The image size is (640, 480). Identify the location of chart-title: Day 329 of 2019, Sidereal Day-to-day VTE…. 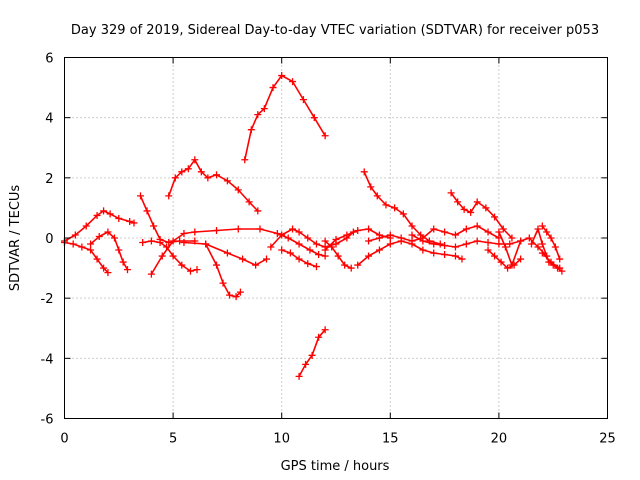
(335, 30).